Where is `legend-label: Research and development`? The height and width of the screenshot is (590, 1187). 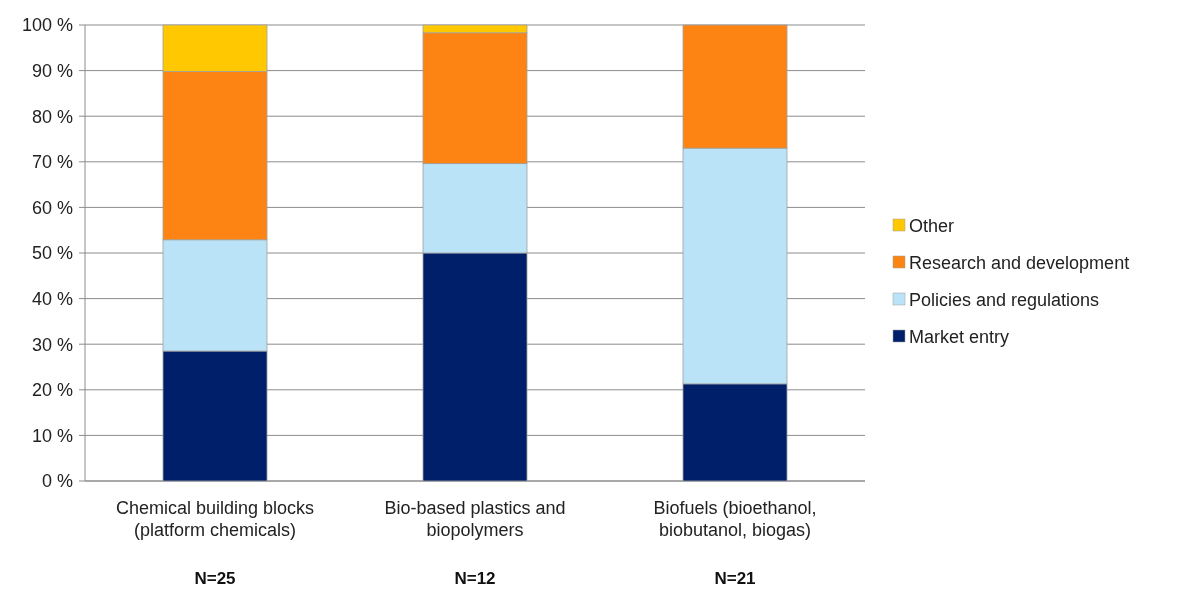 legend-label: Research and development is located at coordinates (1019, 263).